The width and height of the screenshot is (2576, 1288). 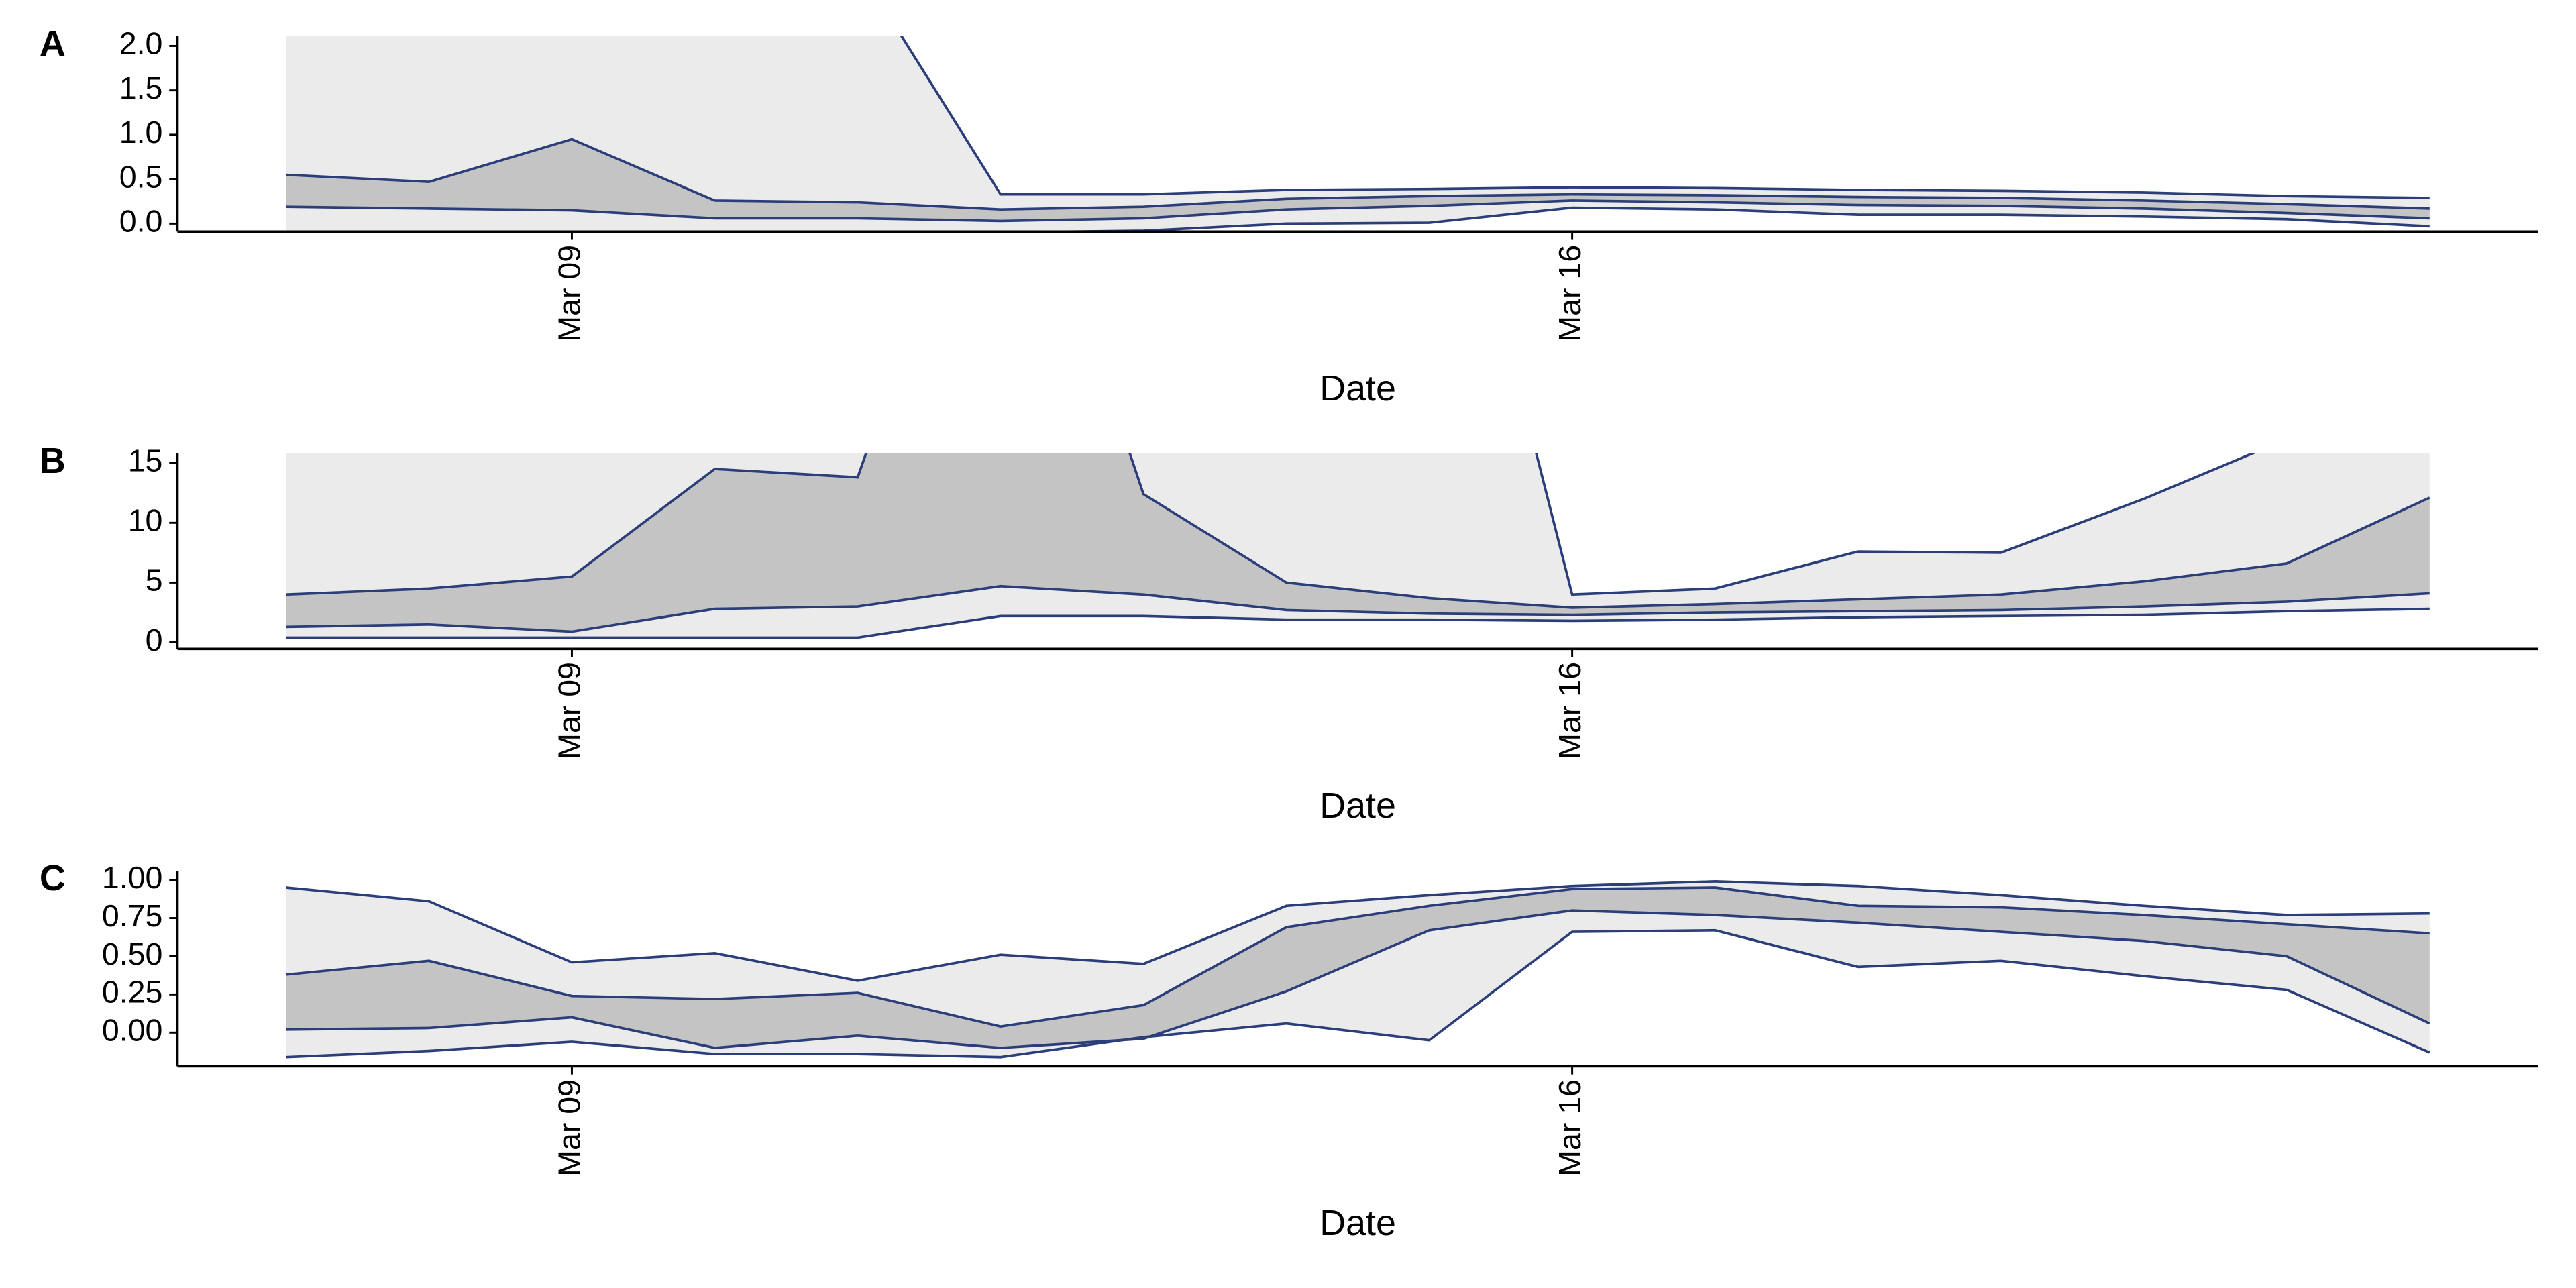 What do you see at coordinates (53, 878) in the screenshot?
I see `panel-tag: C` at bounding box center [53, 878].